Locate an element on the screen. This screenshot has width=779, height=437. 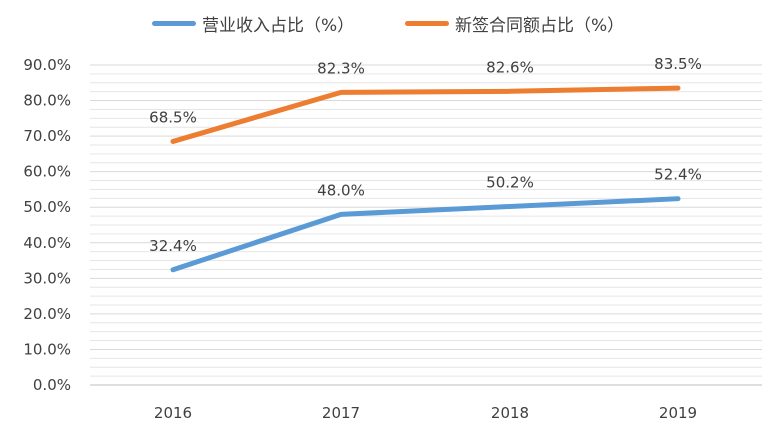
data-label: 50.2% is located at coordinates (510, 183).